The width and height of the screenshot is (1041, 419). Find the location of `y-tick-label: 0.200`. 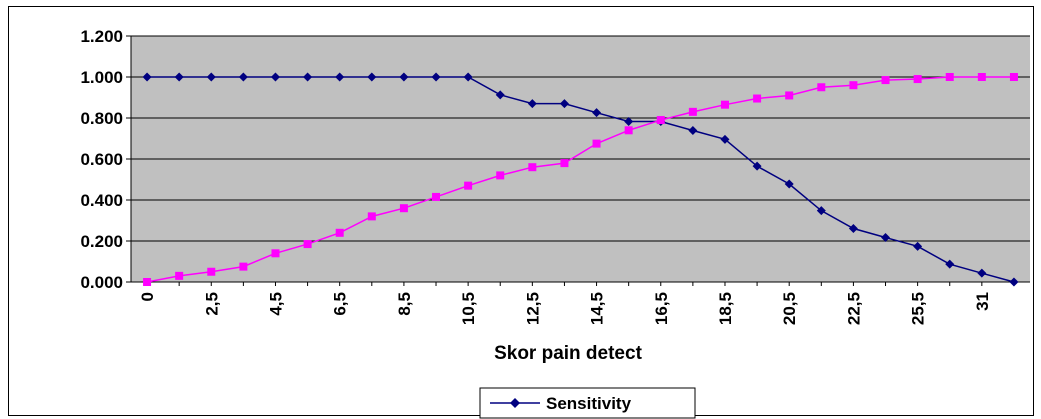

y-tick-label: 0.200 is located at coordinates (101, 241).